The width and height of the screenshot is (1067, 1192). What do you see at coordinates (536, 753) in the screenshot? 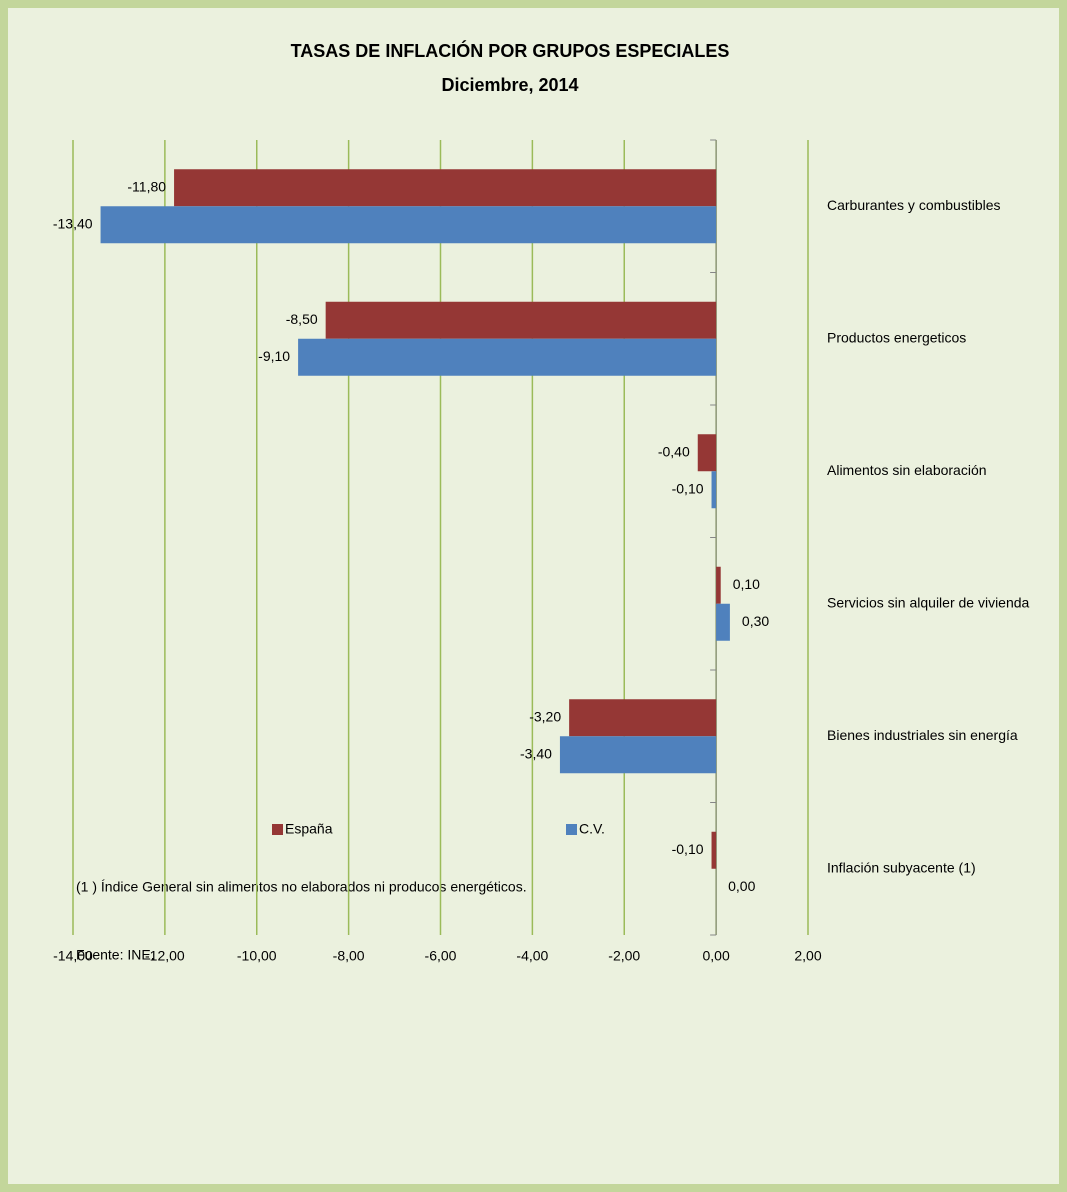
I see `data-label: -3,40` at bounding box center [536, 753].